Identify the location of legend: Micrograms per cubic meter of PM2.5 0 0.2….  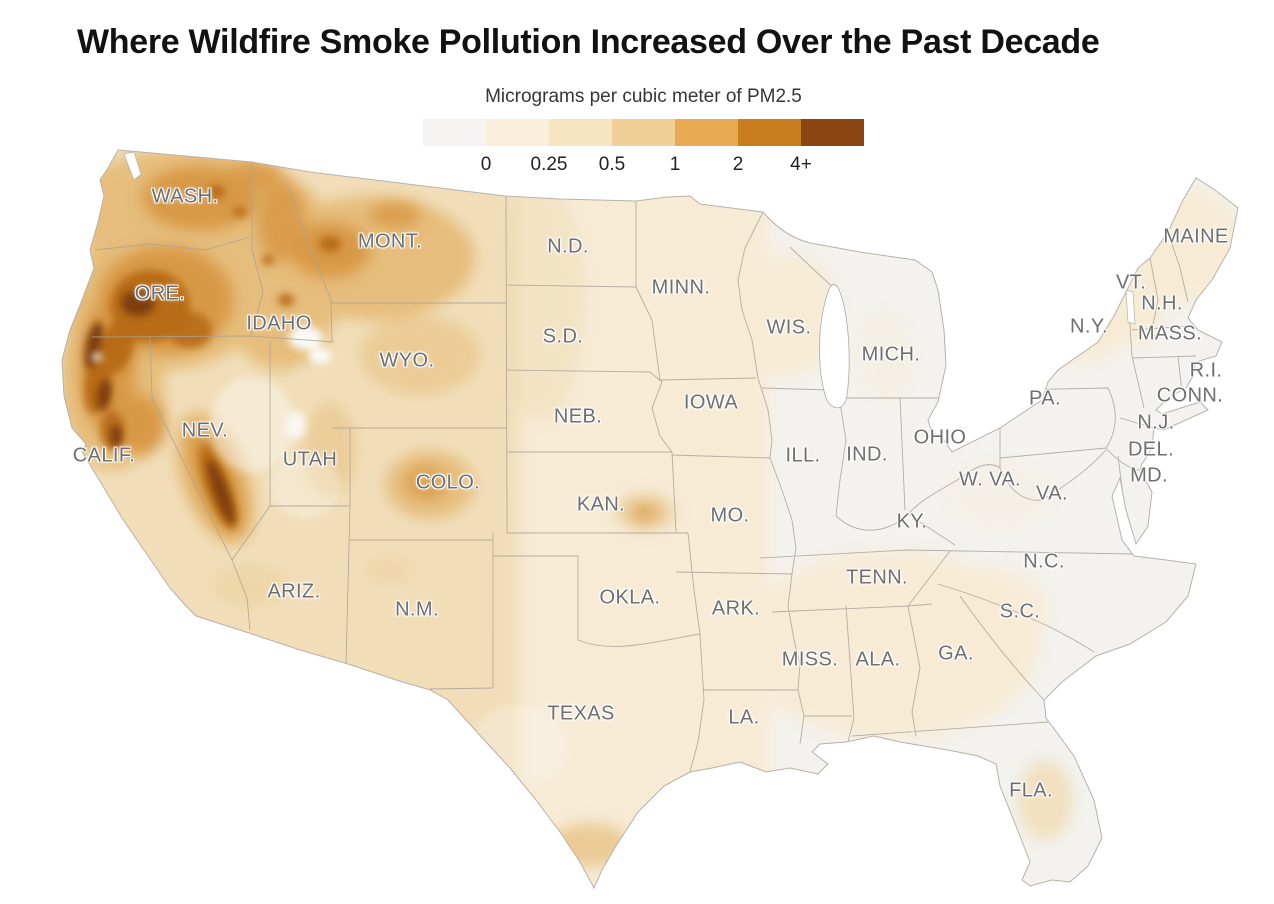
(643, 130).